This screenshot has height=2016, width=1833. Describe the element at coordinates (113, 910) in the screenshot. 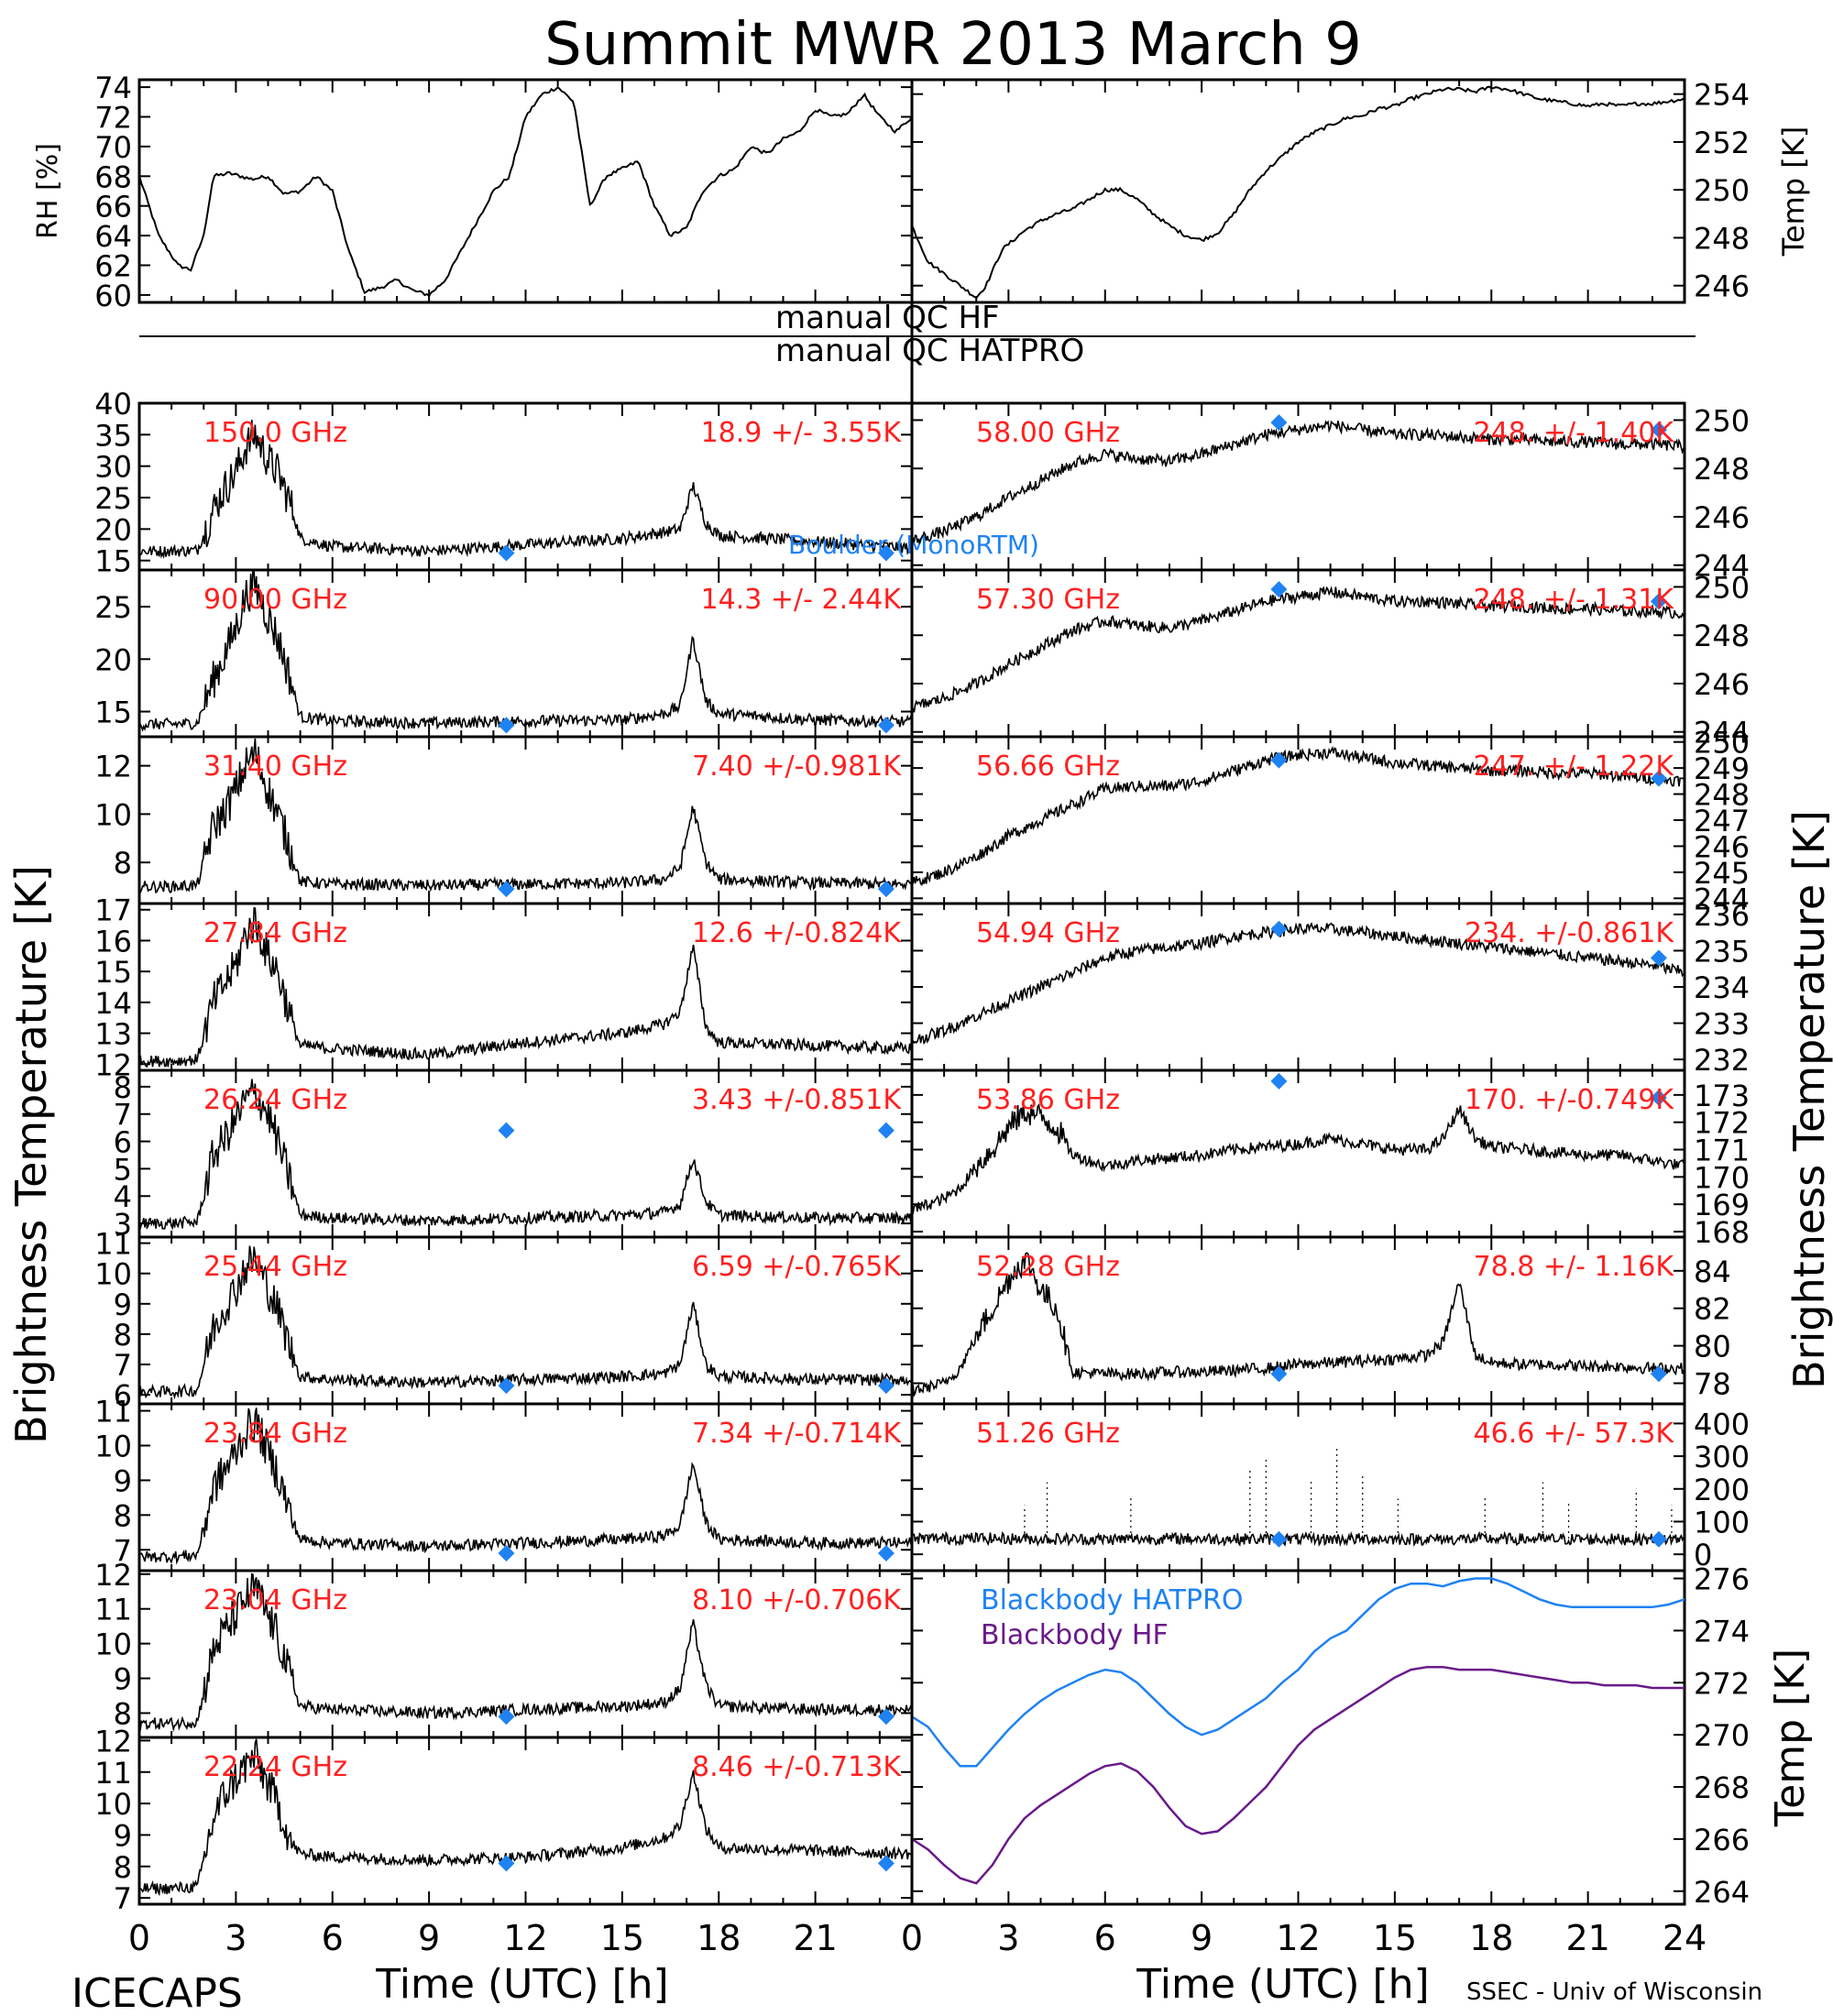

I see `y-tick-label: 17` at that location.